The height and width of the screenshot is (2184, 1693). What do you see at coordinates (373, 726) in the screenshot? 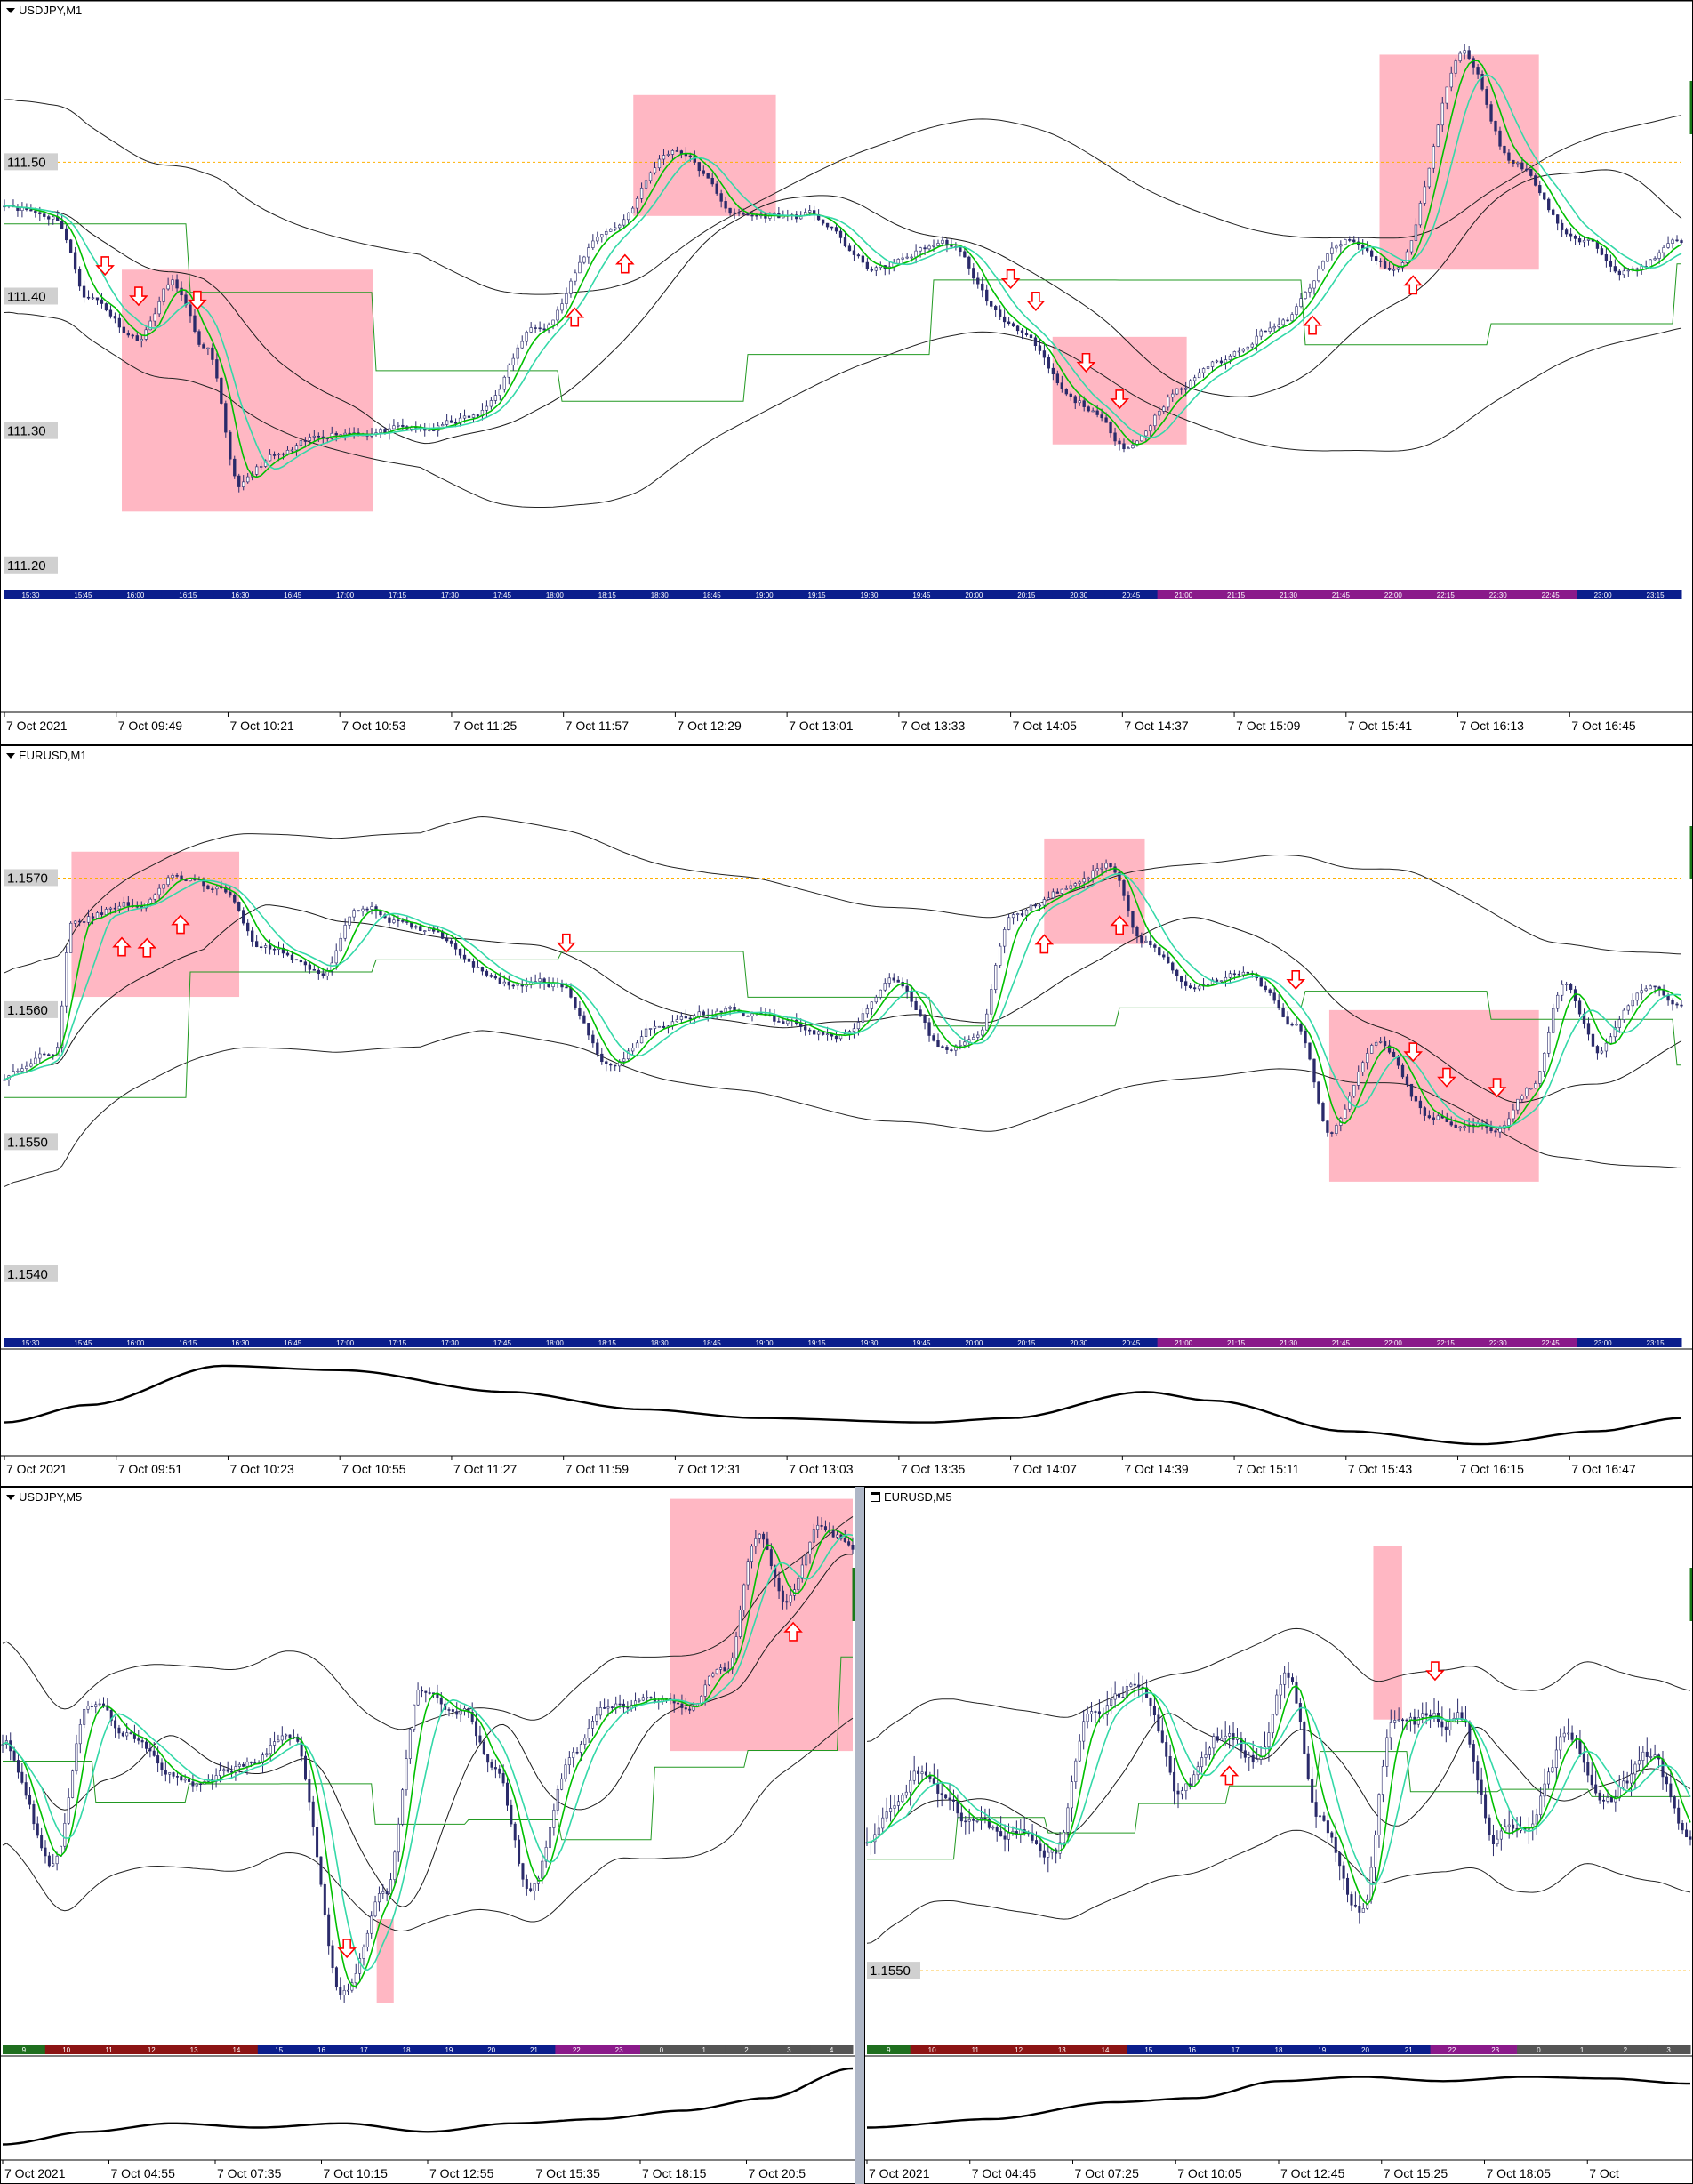
I see `time-label: 7 Oct 10:53` at bounding box center [373, 726].